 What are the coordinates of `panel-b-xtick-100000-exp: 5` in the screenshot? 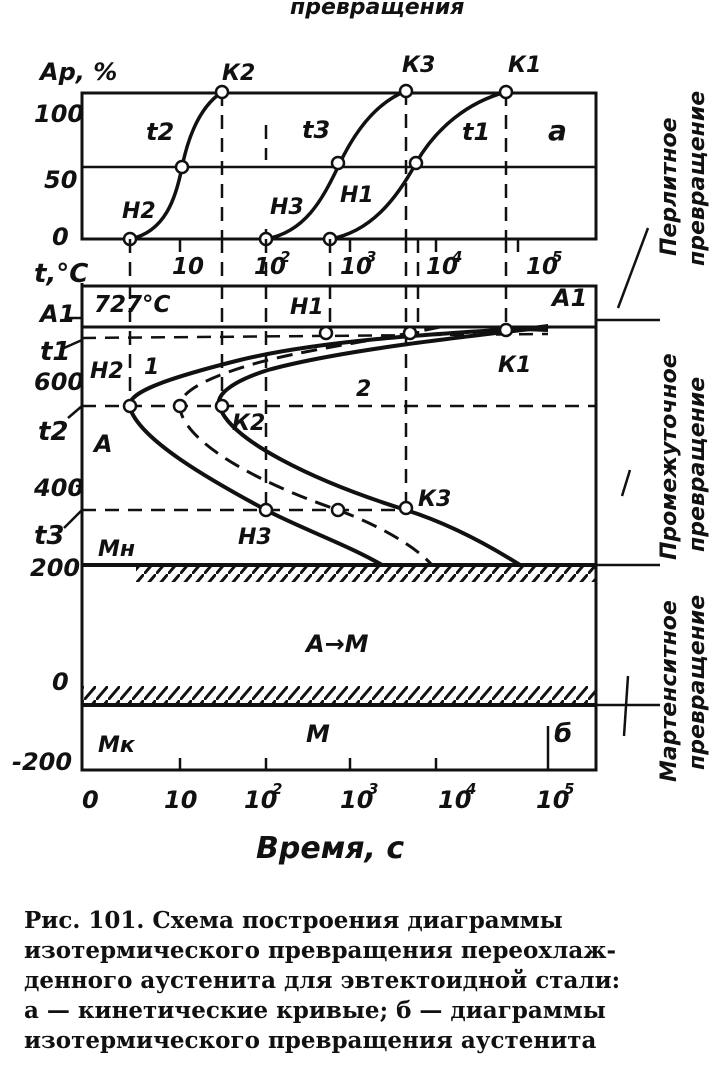 It's located at (569, 789).